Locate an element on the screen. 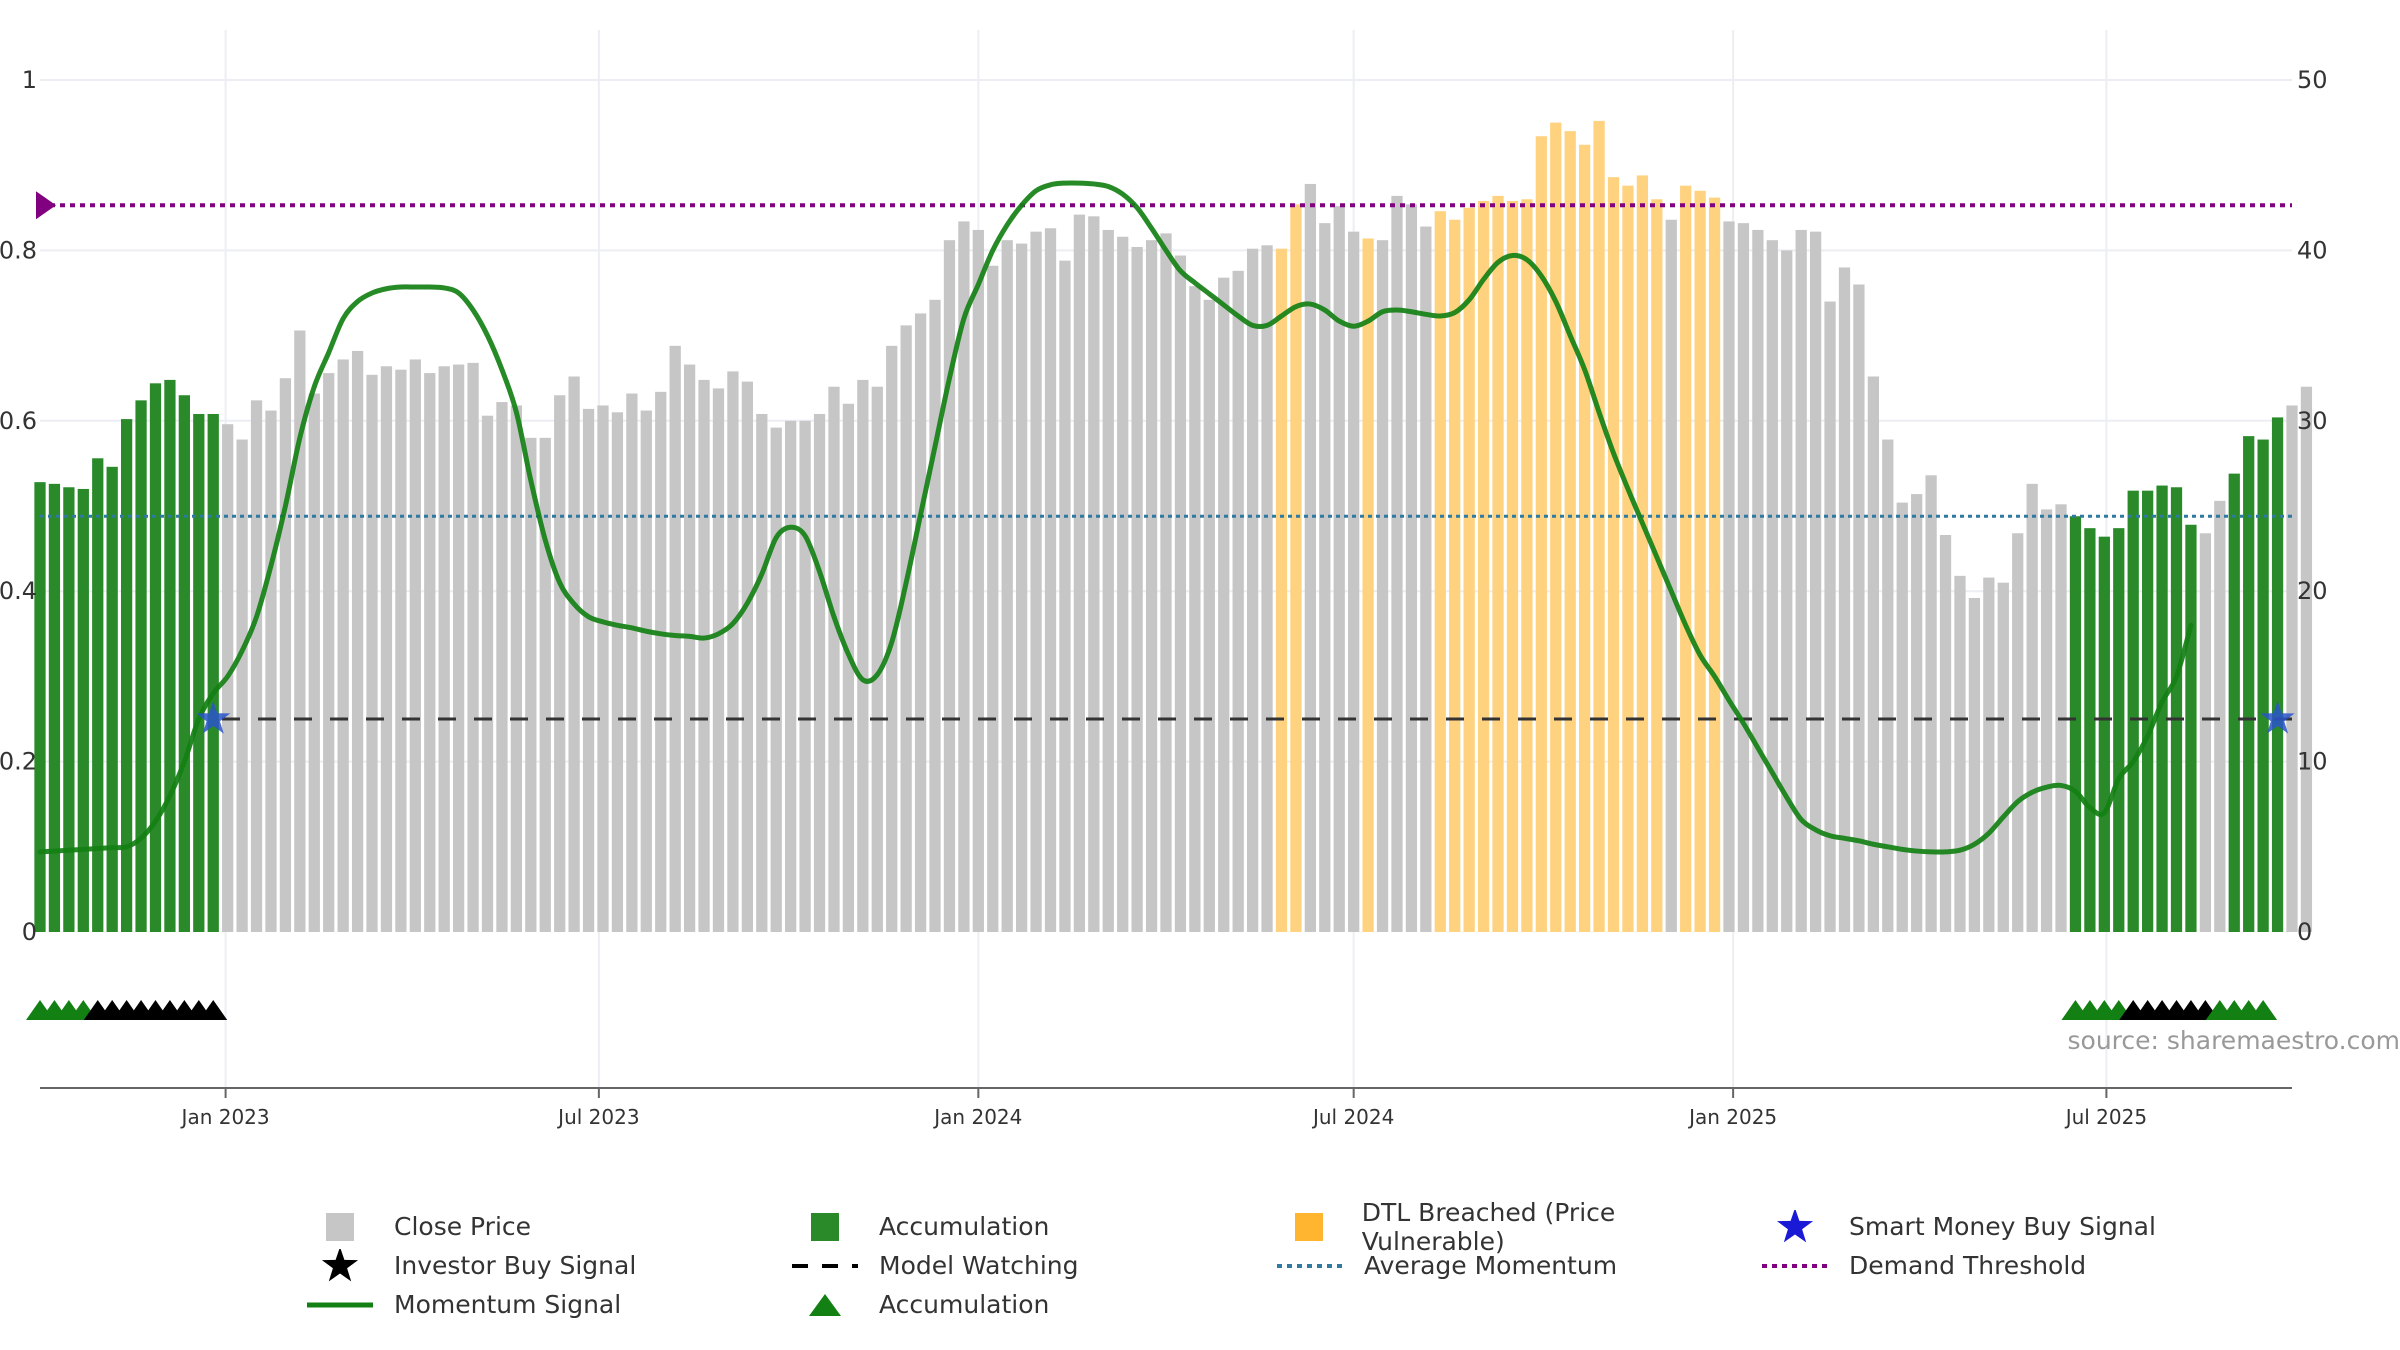 This screenshot has height=1350, width=2400. y-left-tick-label-2: 0.4 is located at coordinates (18, 591).